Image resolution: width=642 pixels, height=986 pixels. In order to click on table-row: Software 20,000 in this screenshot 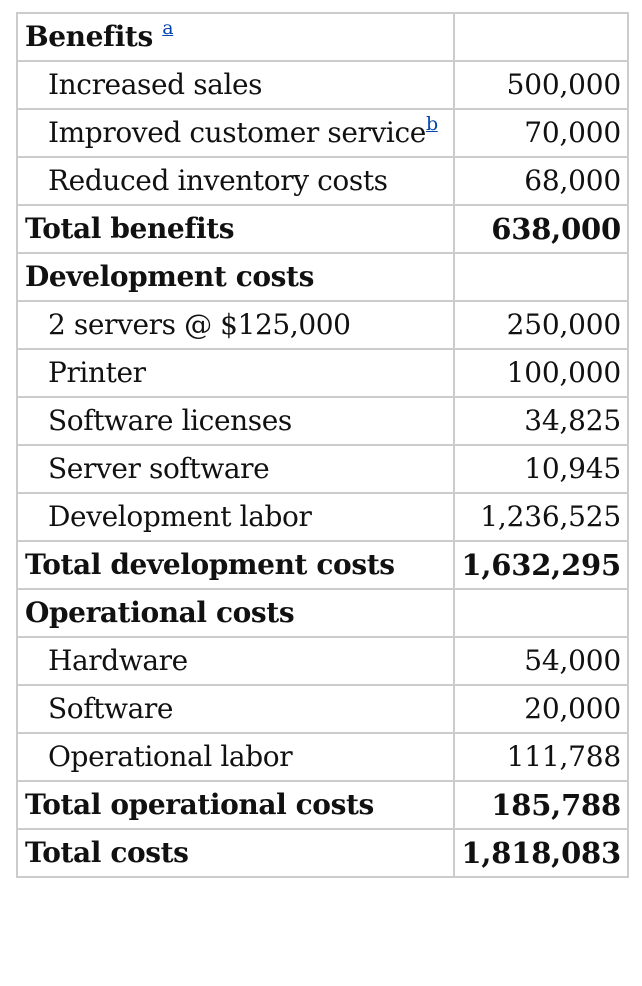, I will do `click(322, 709)`.